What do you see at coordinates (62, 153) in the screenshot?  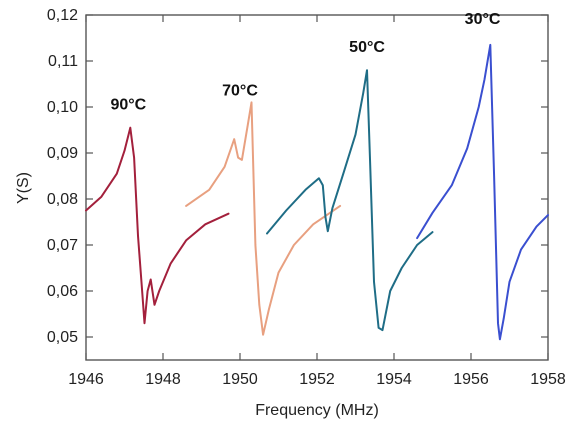 I see `y-tick-label: 0,09` at bounding box center [62, 153].